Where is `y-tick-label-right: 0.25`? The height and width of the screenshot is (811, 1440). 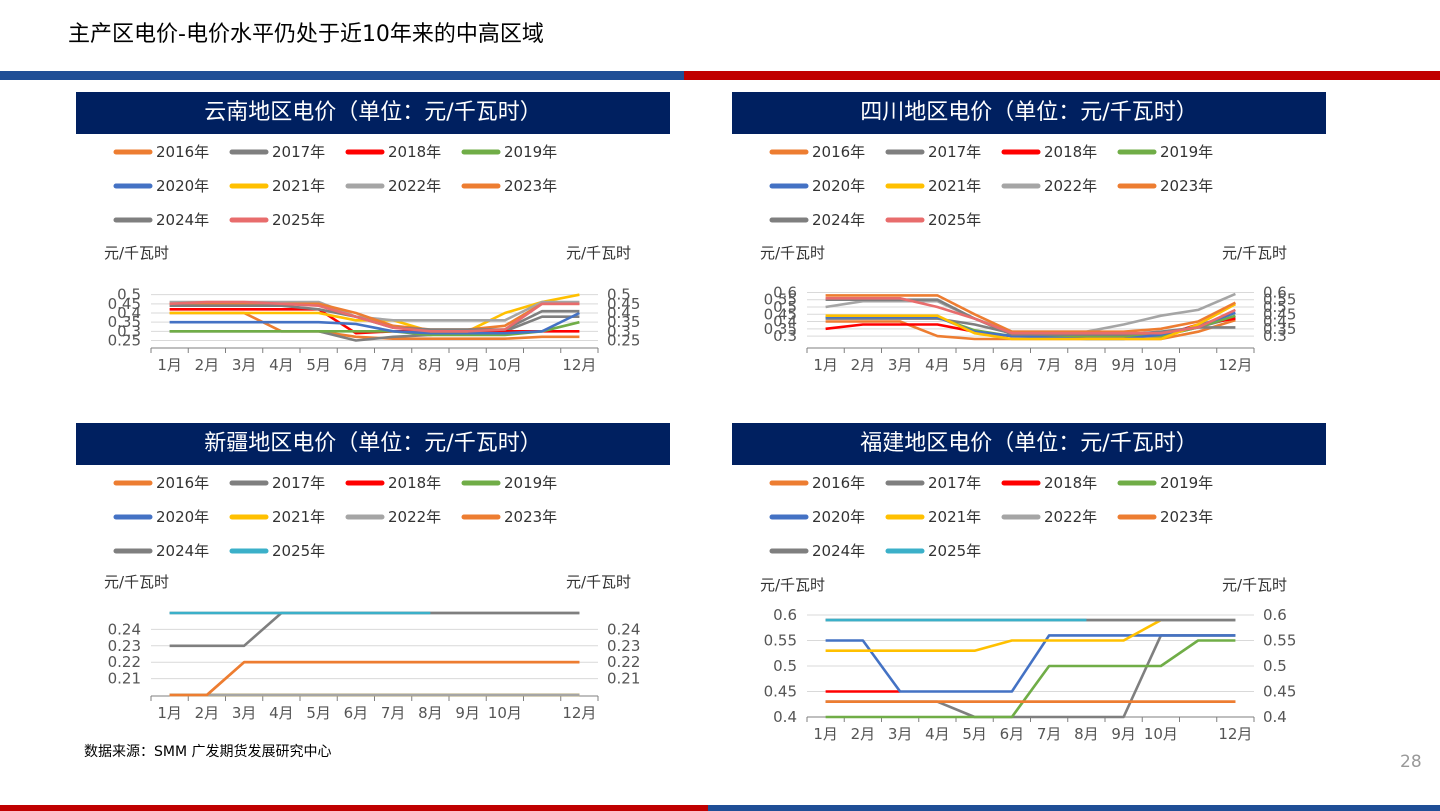 y-tick-label-right: 0.25 is located at coordinates (623, 341).